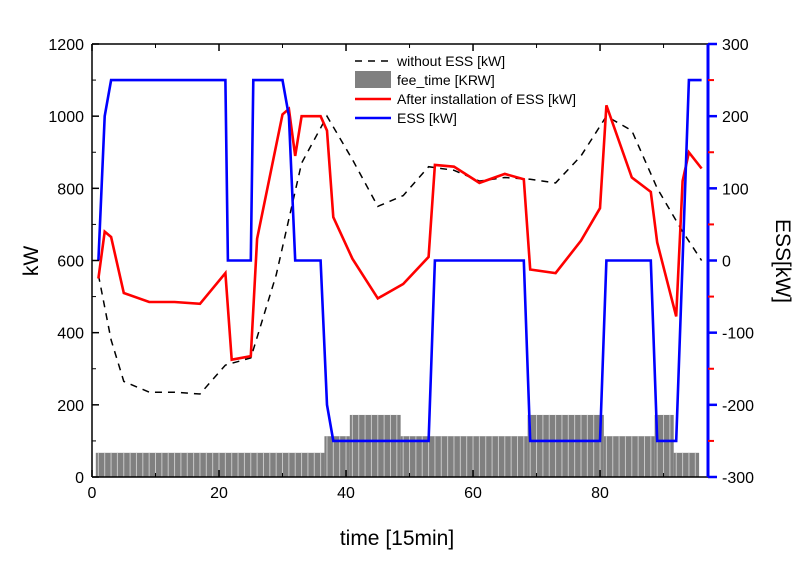 Image resolution: width=810 pixels, height=567 pixels. I want to click on legend-swatch-fee, so click(373, 79).